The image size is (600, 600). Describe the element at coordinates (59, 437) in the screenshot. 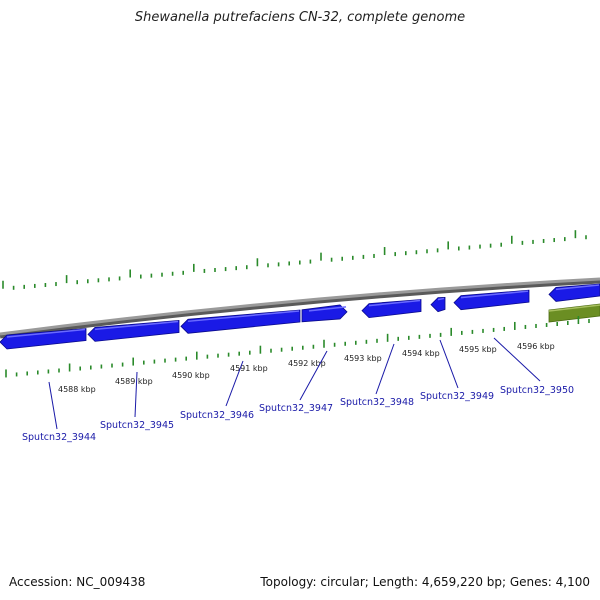

I see `gene-label: Sputcn32_3944` at that location.